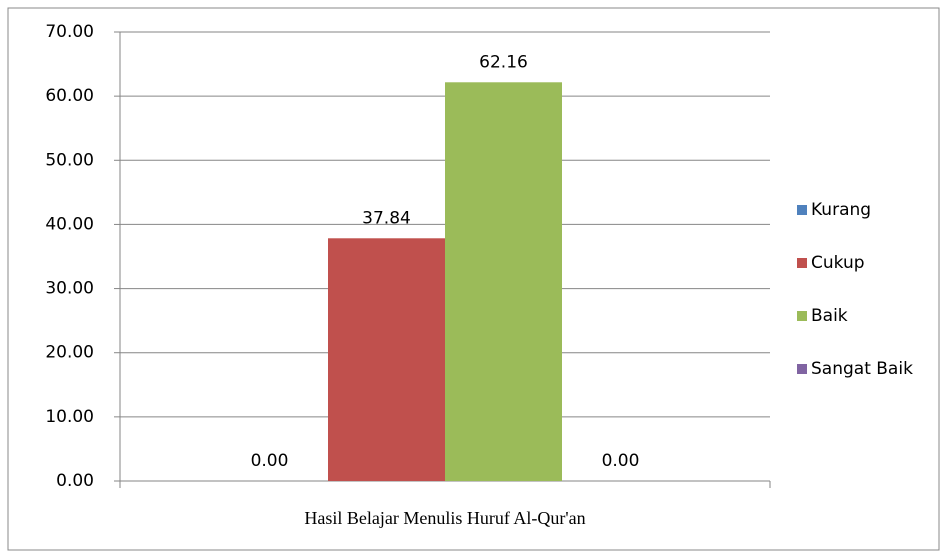 This screenshot has width=942, height=556. I want to click on y-tick-label: 50.00, so click(69, 160).